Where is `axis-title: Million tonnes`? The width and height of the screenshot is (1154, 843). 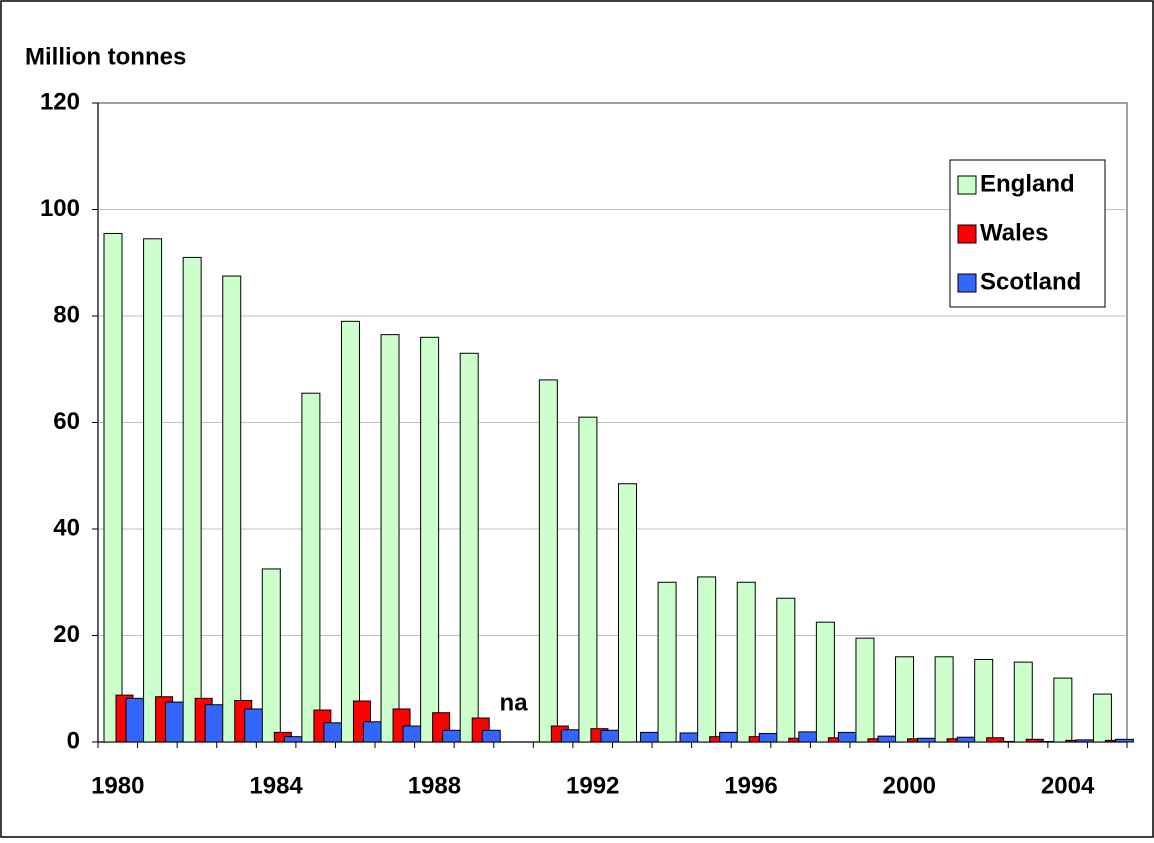
axis-title: Million tonnes is located at coordinates (105, 56).